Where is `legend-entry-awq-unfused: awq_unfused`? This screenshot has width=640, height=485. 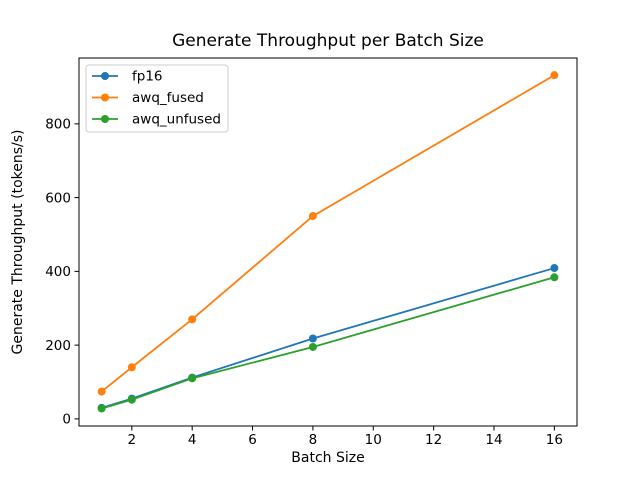
legend-entry-awq-unfused: awq_unfused is located at coordinates (156, 120).